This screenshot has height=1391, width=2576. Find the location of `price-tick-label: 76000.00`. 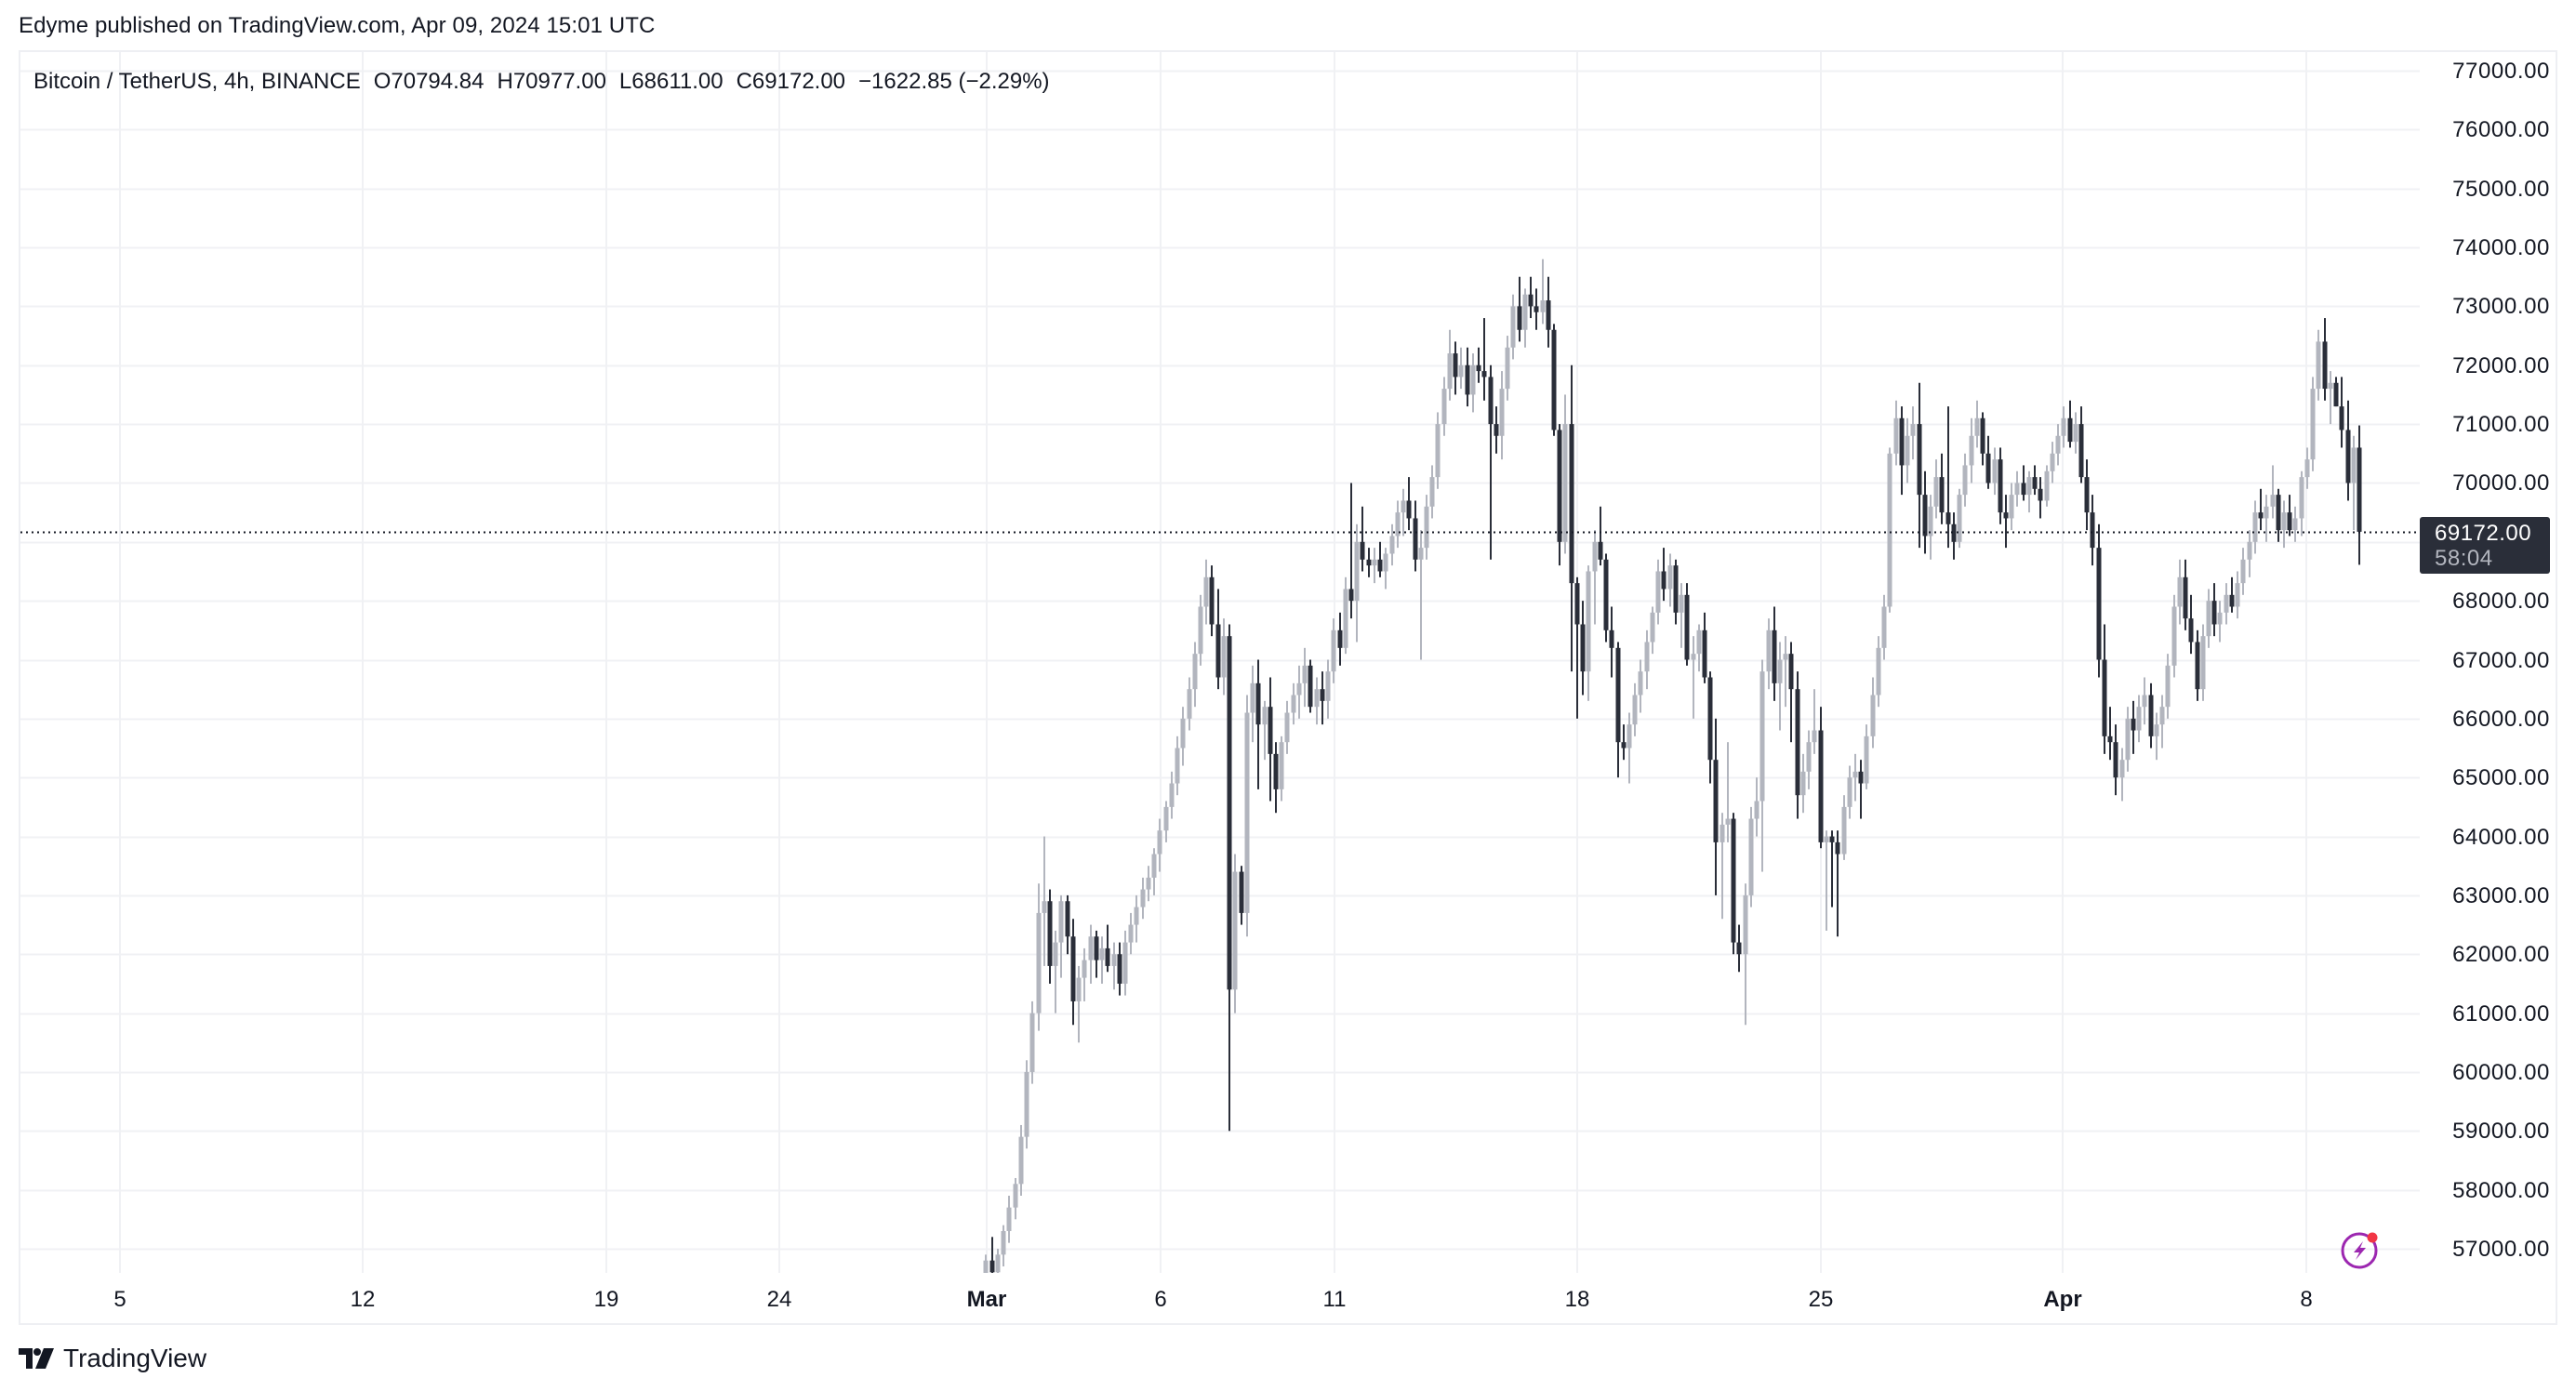

price-tick-label: 76000.00 is located at coordinates (2501, 129).